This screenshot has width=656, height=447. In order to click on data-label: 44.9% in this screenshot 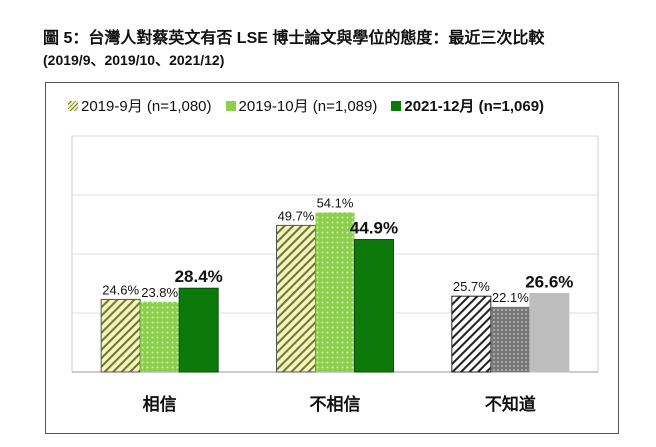, I will do `click(374, 228)`.